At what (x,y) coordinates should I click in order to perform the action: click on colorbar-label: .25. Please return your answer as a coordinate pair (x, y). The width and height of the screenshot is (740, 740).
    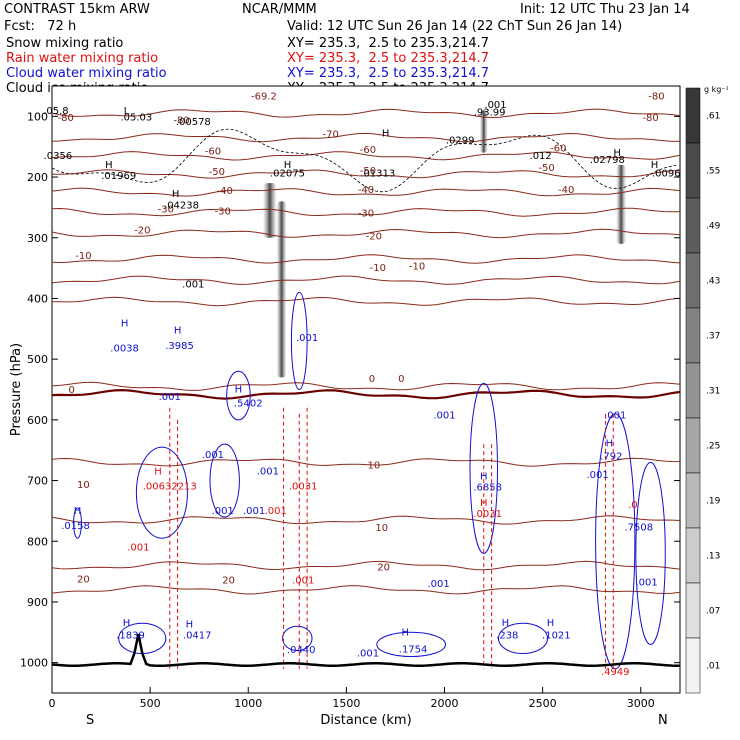
    Looking at the image, I should click on (713, 447).